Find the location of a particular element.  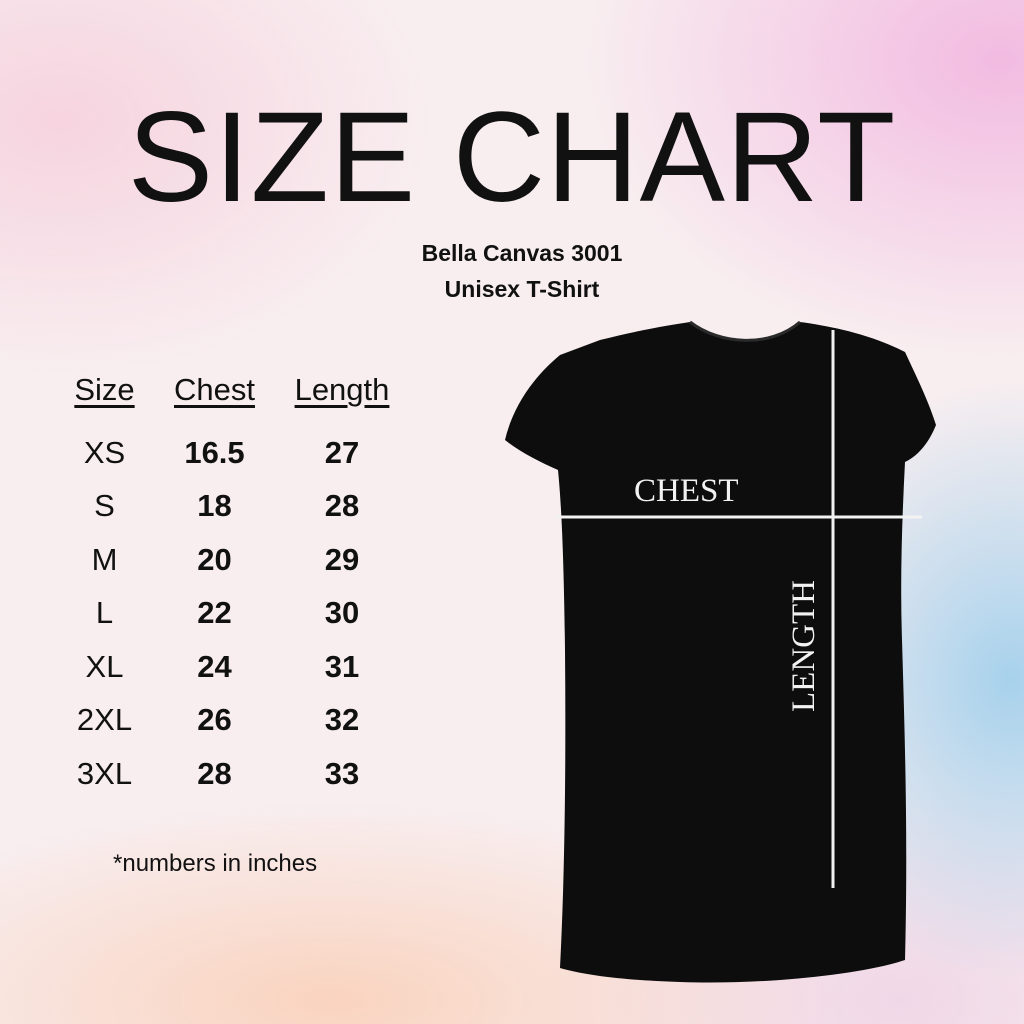

chest-cell: 28 is located at coordinates (214, 773).